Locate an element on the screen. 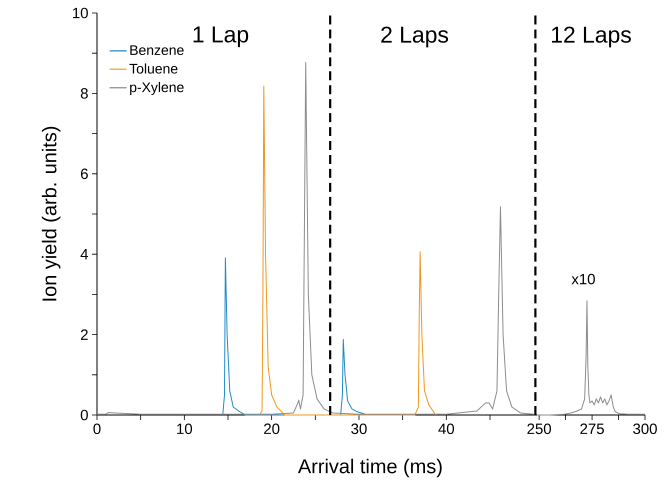 Image resolution: width=665 pixels, height=501 pixels. legend-label: Benzene is located at coordinates (157, 50).